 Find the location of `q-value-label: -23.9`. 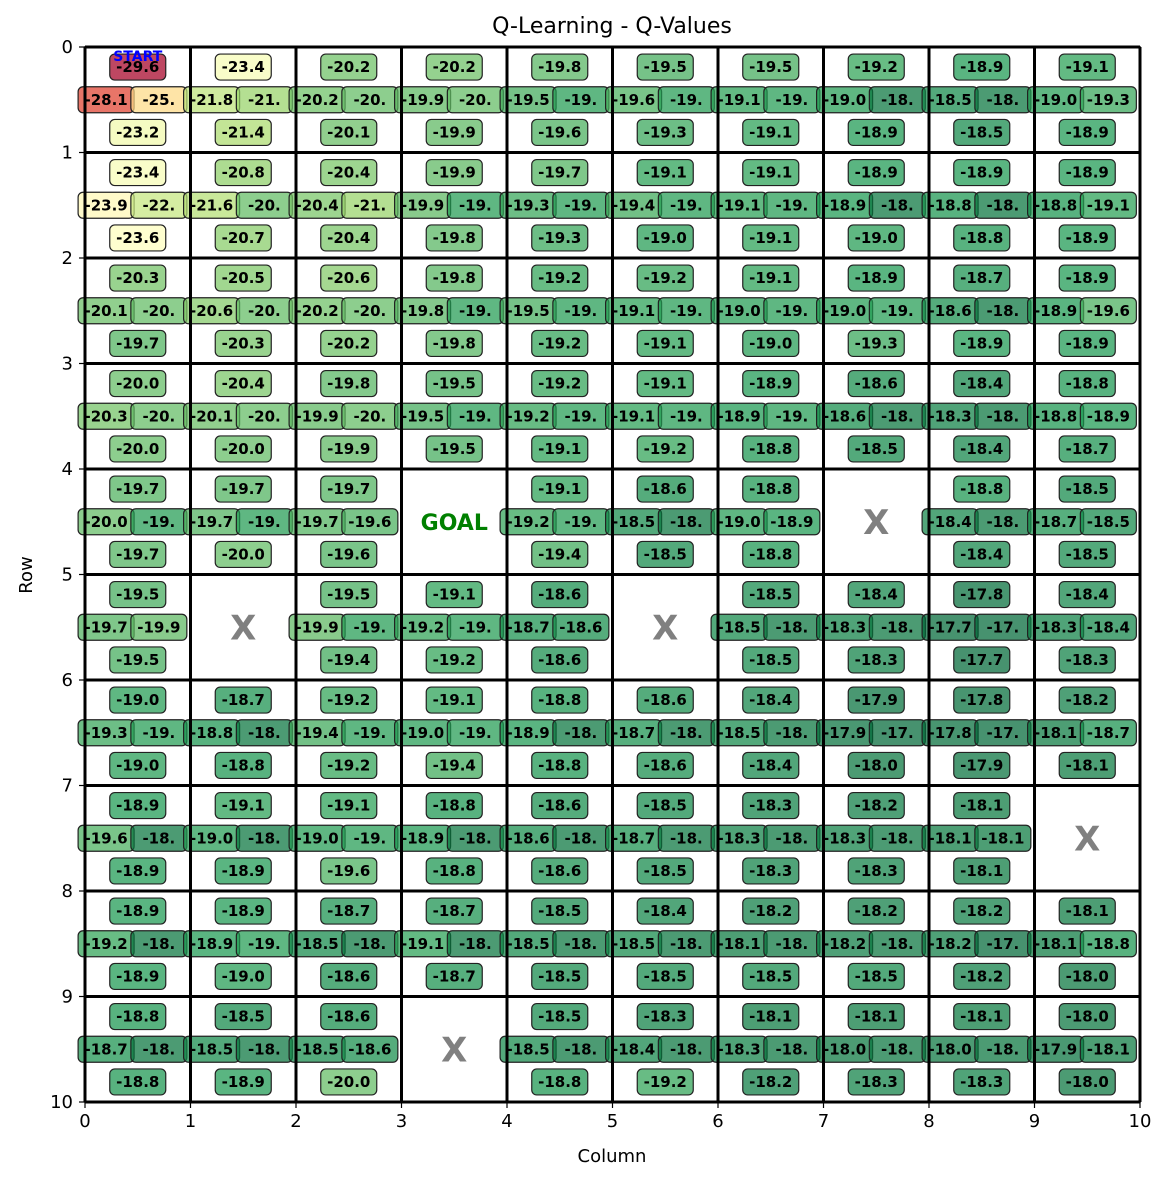

q-value-label: -23.9 is located at coordinates (105, 205).